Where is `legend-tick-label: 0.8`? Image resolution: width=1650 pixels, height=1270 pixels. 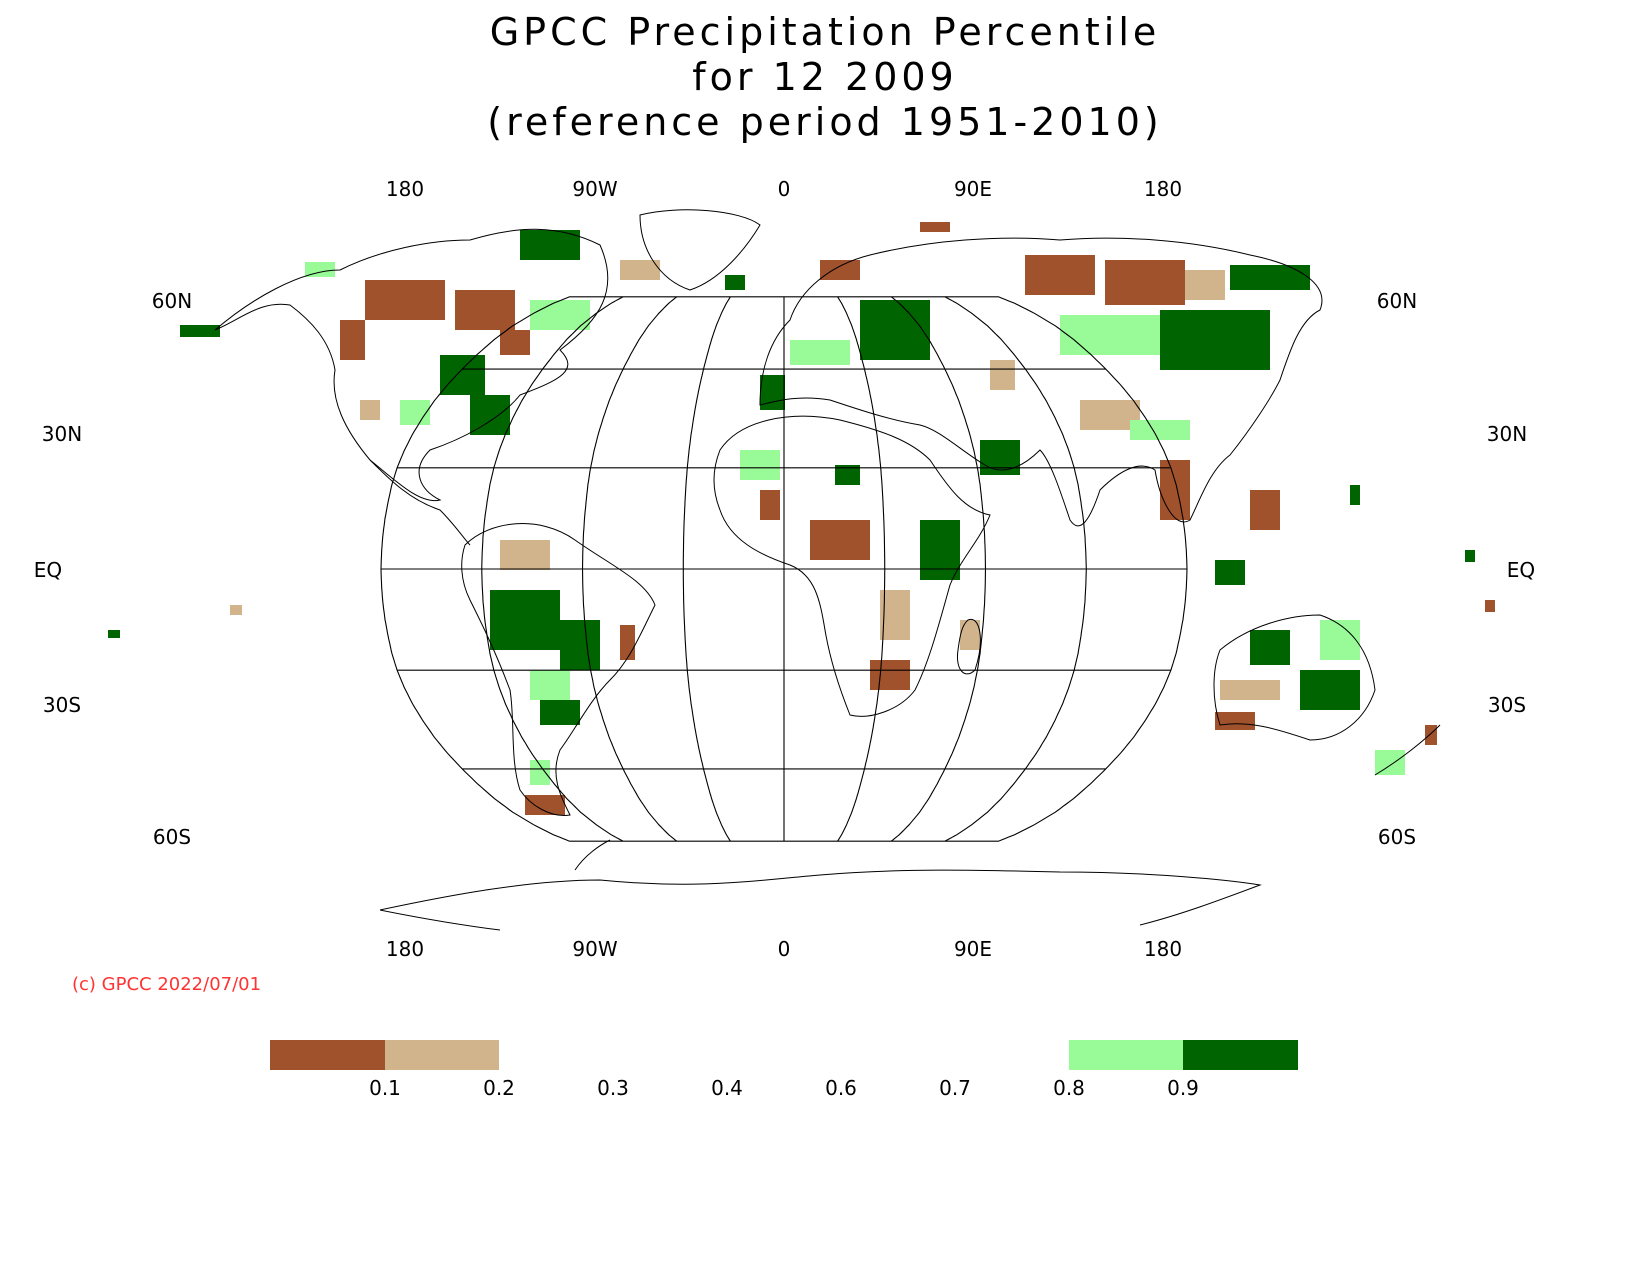
legend-tick-label: 0.8 is located at coordinates (1069, 1088).